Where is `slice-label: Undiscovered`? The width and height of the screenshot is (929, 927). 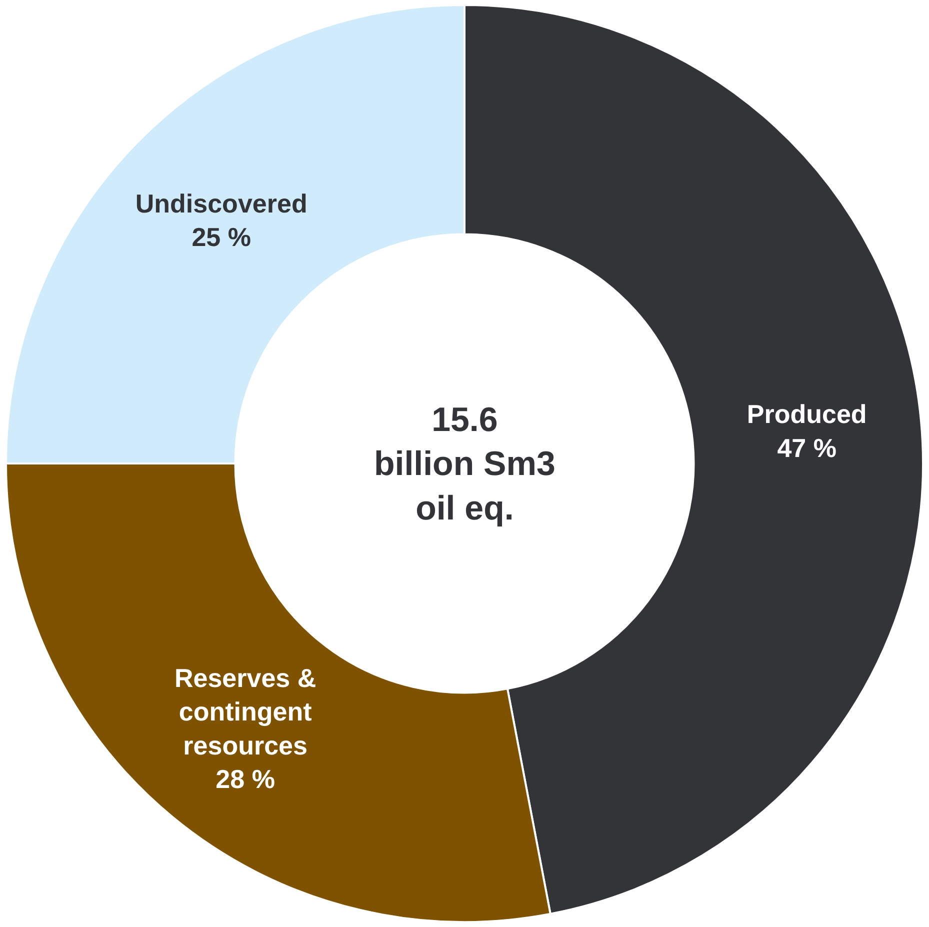 slice-label: Undiscovered is located at coordinates (221, 203).